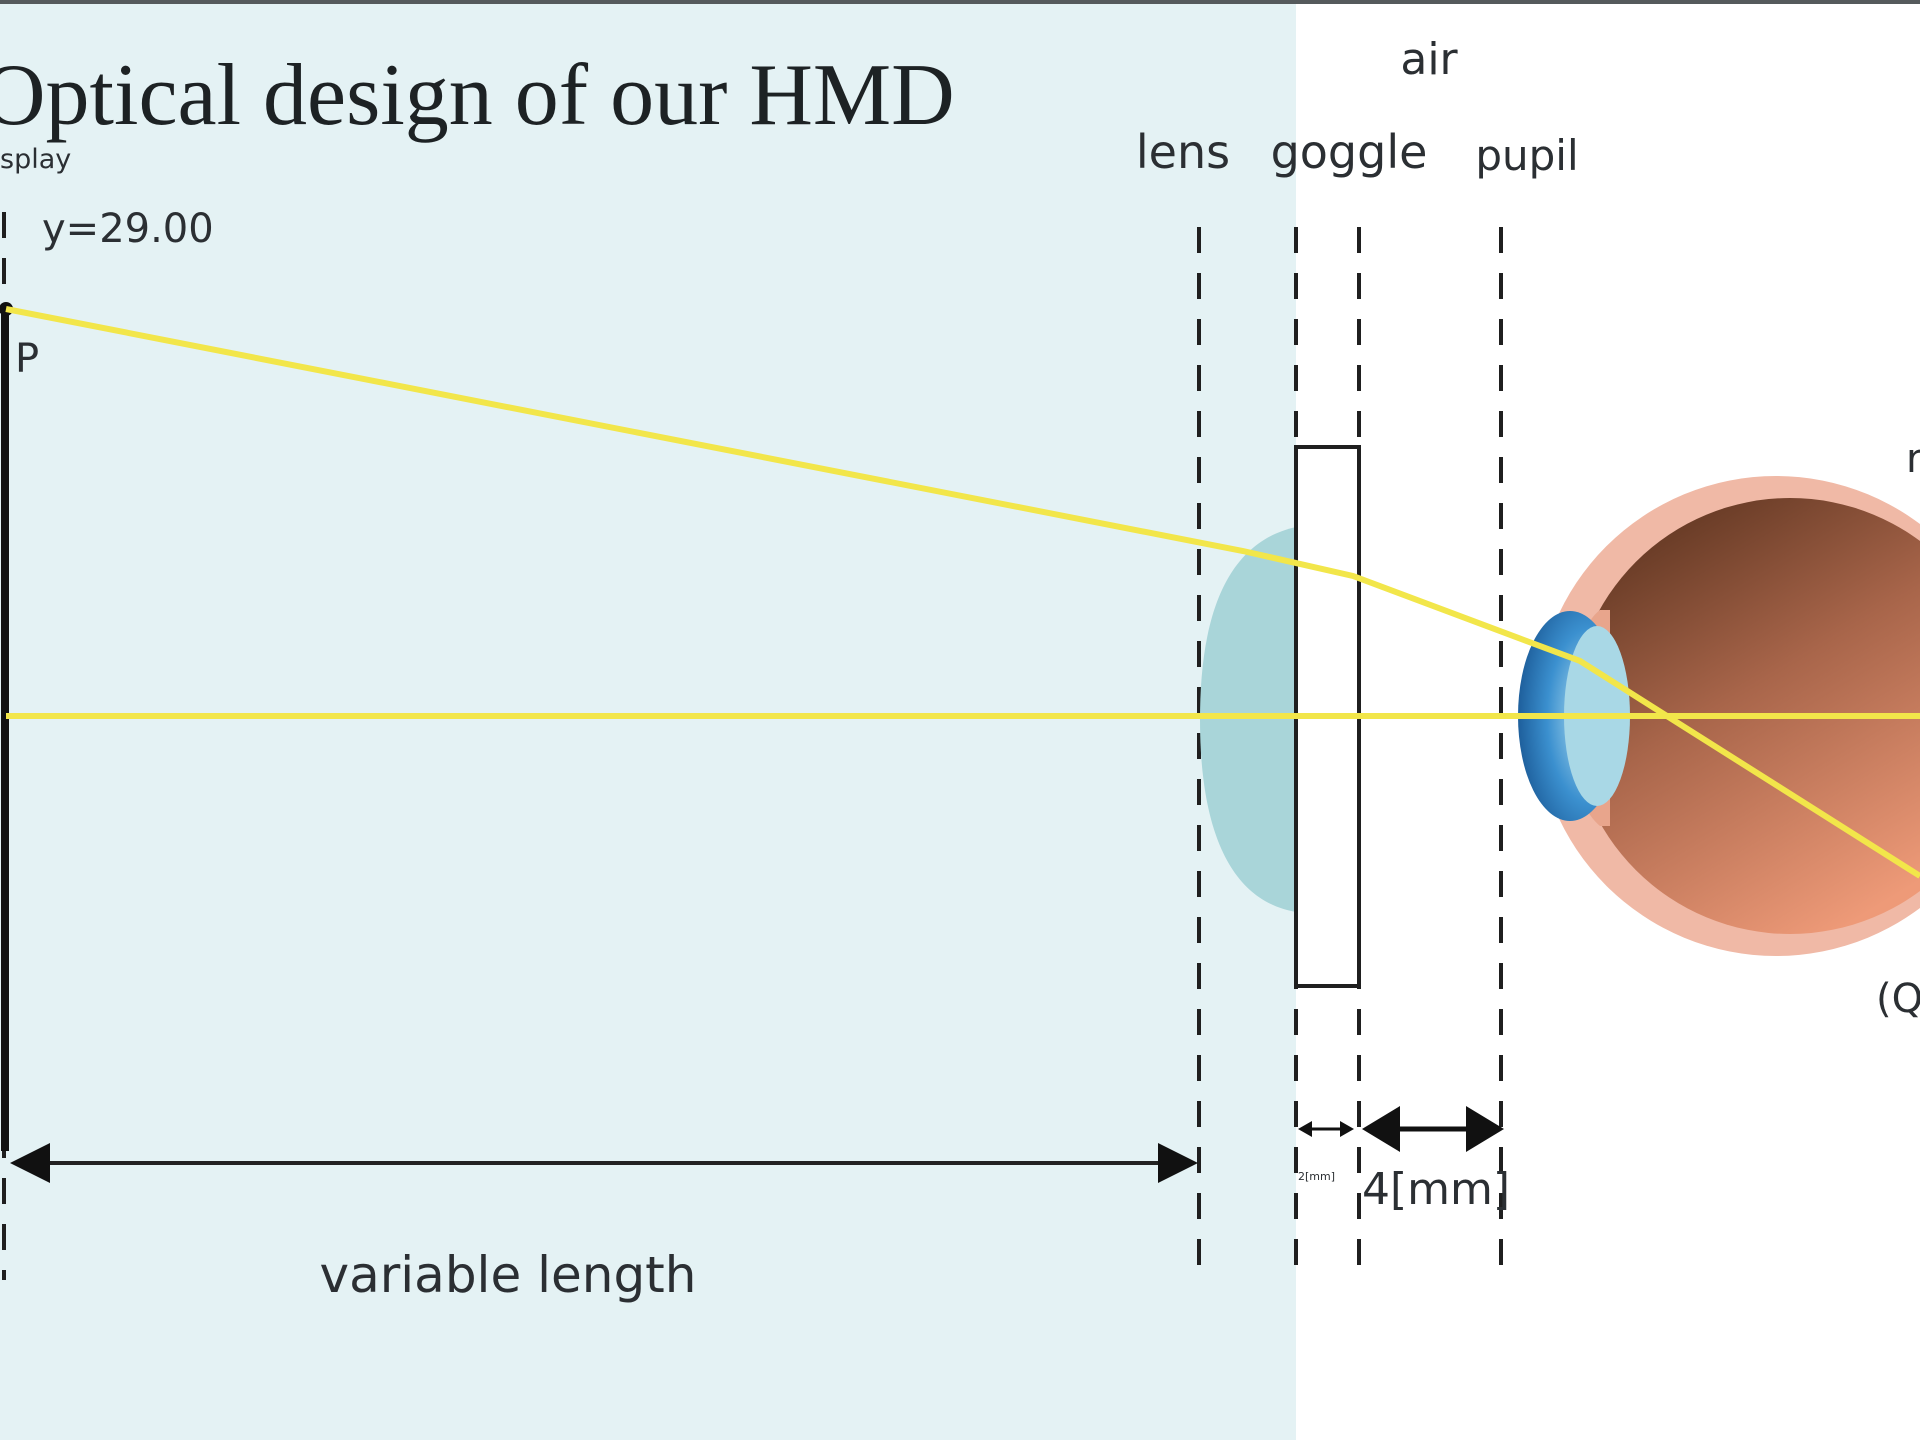  Describe the element at coordinates (30, 1163) in the screenshot. I see `arrowhead-left` at that location.